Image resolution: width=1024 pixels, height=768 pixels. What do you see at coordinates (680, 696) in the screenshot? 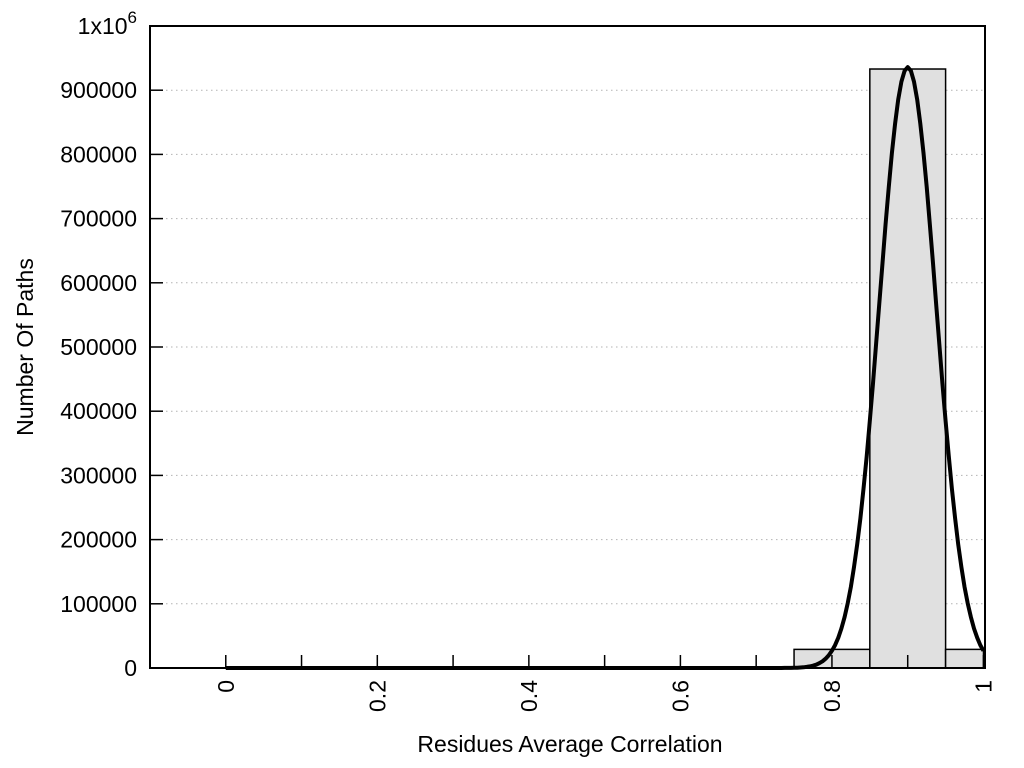
I see `x-tick-label: 0.6` at bounding box center [680, 696].